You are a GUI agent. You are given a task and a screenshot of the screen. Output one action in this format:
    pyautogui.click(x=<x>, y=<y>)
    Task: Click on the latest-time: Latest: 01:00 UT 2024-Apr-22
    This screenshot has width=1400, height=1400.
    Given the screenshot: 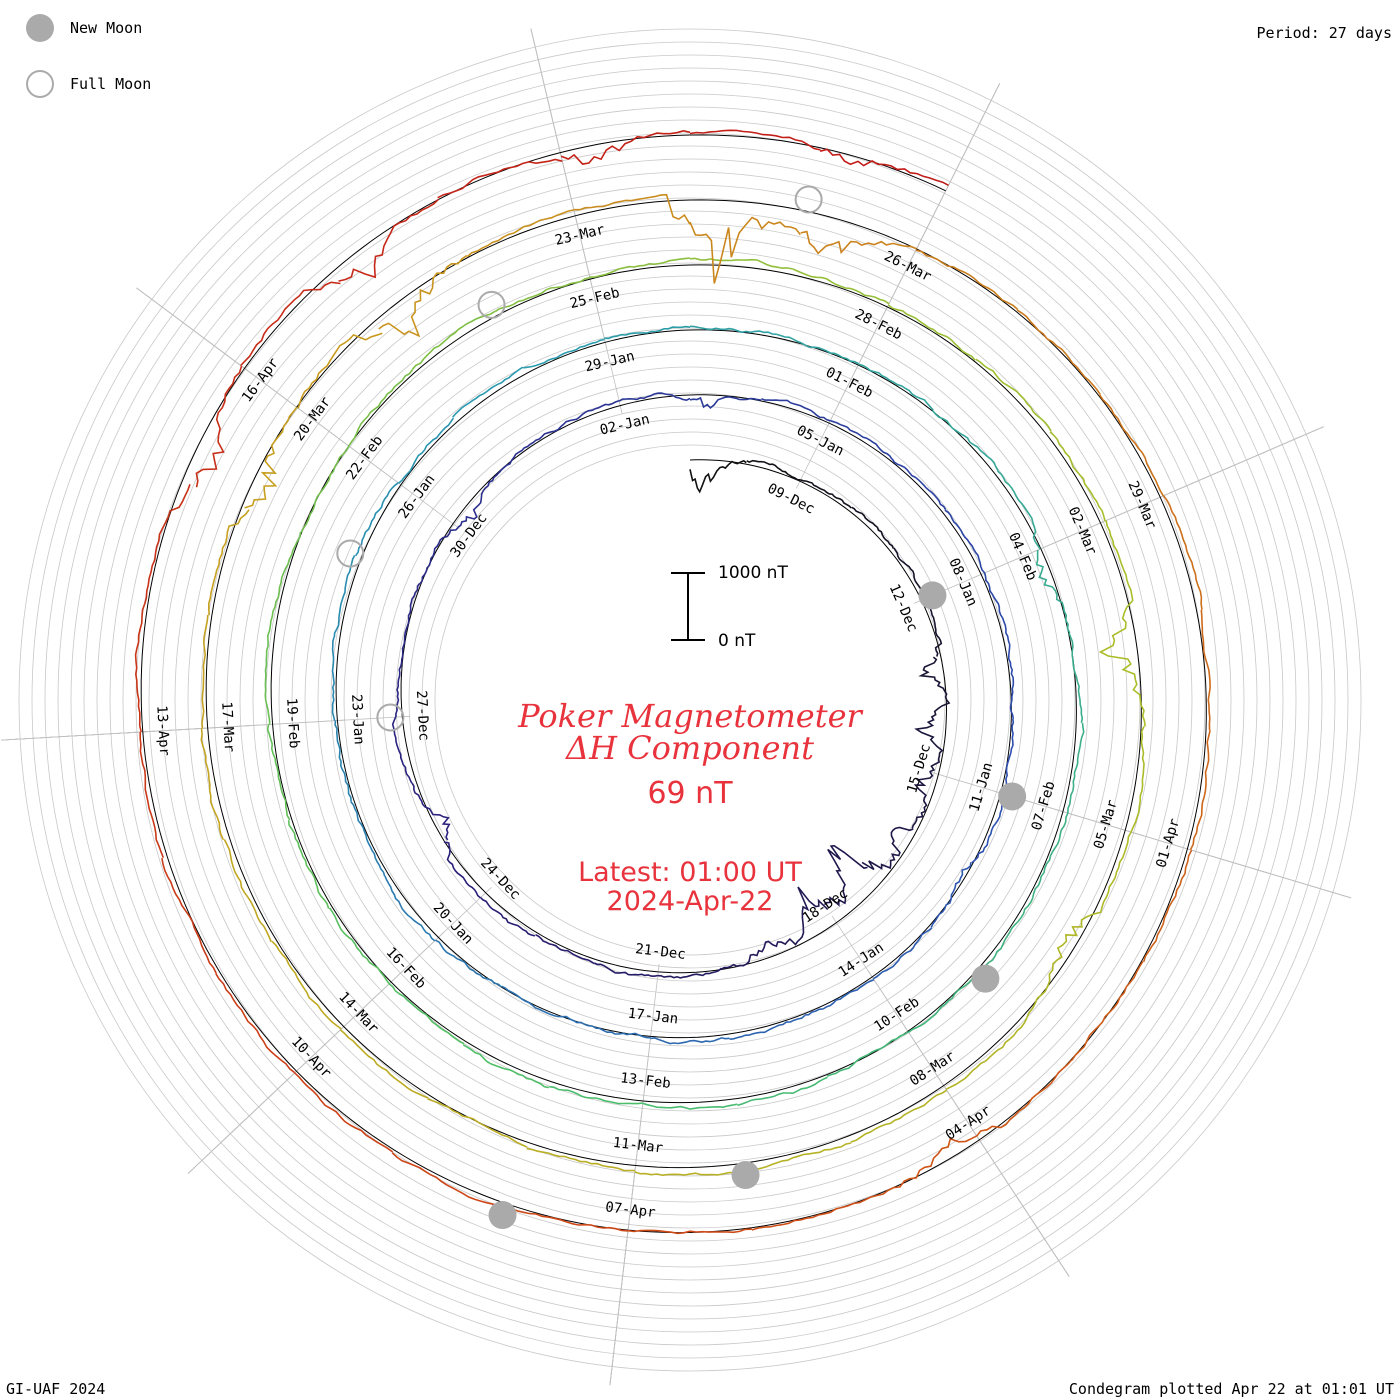 What is the action you would take?
    pyautogui.click(x=690, y=887)
    